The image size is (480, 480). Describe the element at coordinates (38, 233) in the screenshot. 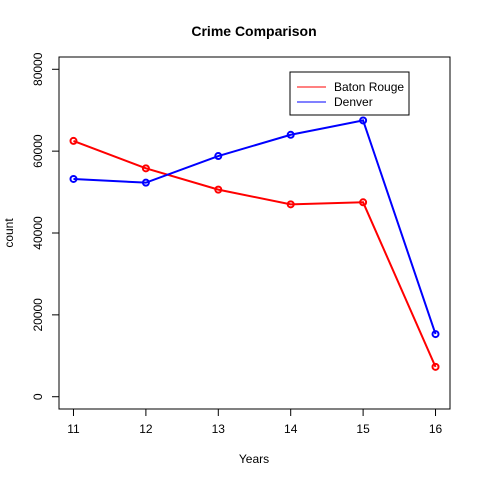

I see `y-tick-label: 40000` at that location.